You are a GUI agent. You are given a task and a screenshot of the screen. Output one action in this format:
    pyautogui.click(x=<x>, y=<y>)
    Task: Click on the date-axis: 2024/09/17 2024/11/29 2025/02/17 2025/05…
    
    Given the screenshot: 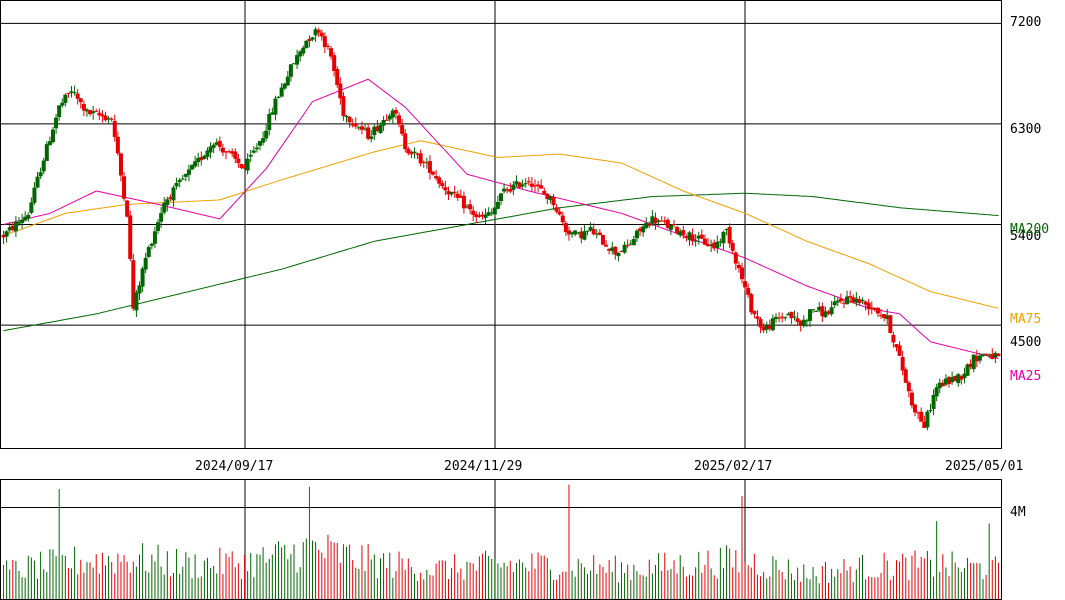 What is the action you would take?
    pyautogui.click(x=609, y=466)
    